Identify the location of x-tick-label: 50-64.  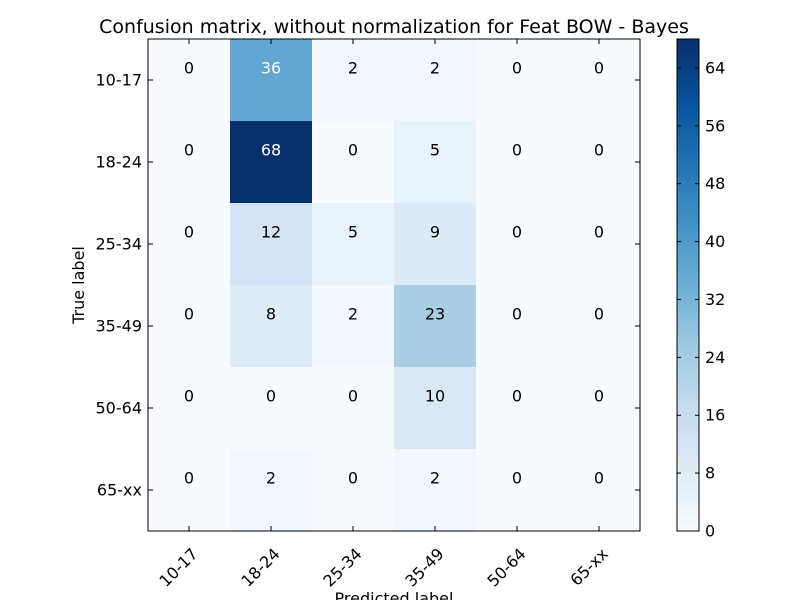
(506, 567).